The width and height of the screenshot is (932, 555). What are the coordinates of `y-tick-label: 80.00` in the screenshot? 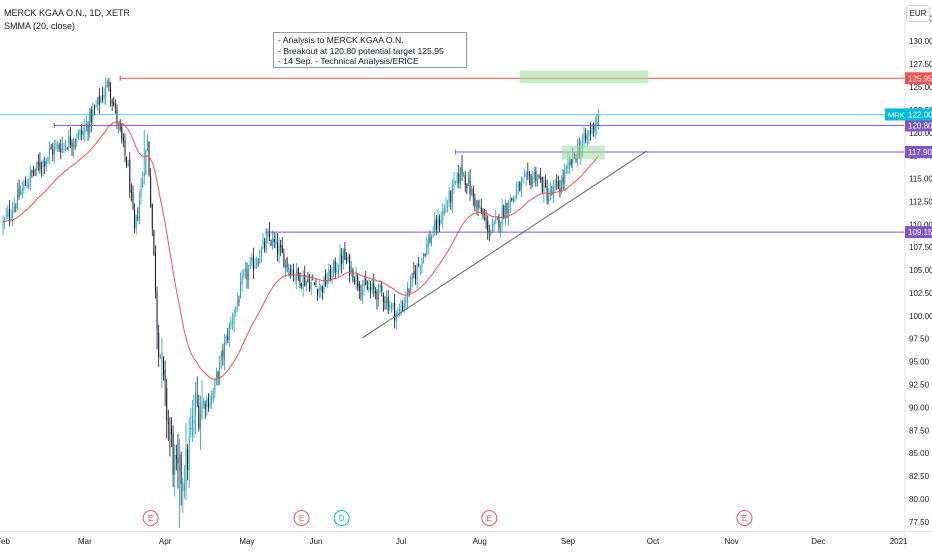 It's located at (919, 499).